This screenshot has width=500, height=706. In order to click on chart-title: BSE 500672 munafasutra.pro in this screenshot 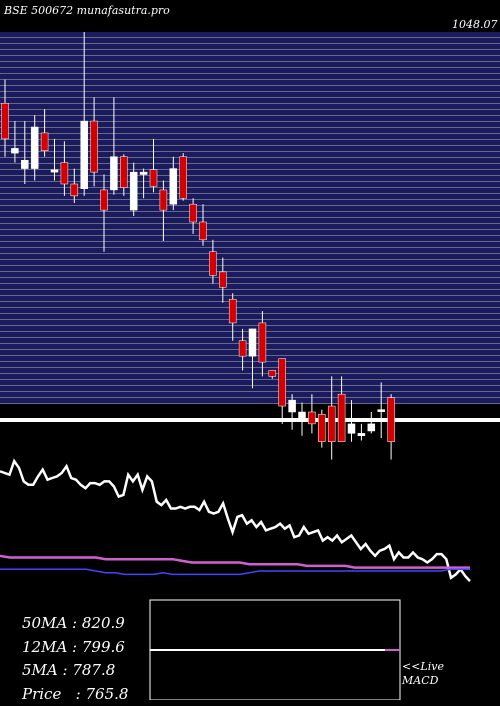, I will do `click(87, 10)`.